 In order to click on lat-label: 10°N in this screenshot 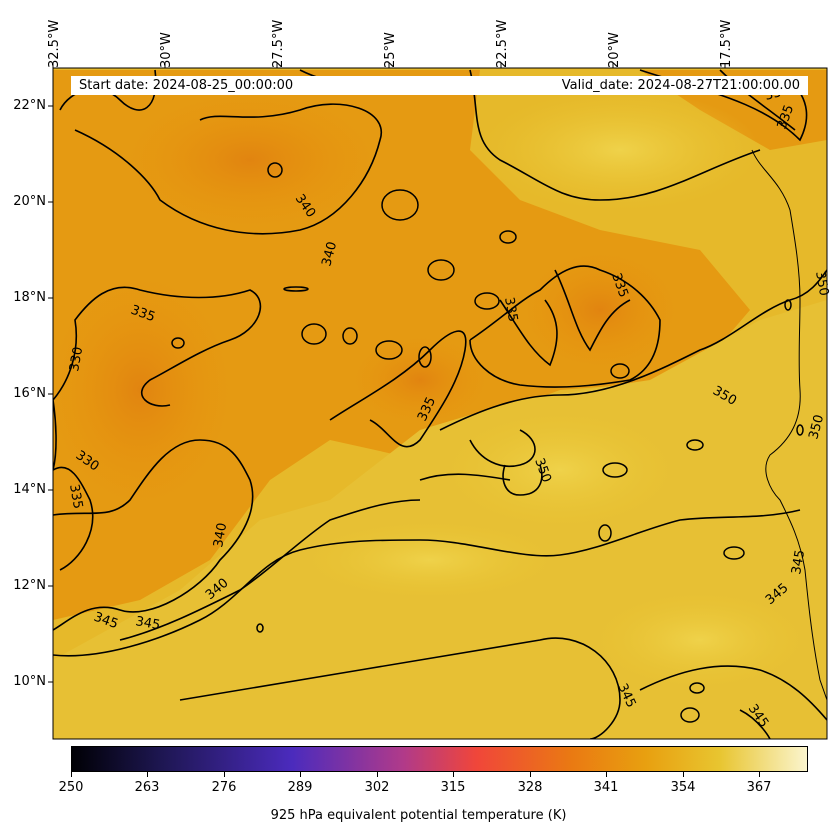, I will do `click(29, 681)`.